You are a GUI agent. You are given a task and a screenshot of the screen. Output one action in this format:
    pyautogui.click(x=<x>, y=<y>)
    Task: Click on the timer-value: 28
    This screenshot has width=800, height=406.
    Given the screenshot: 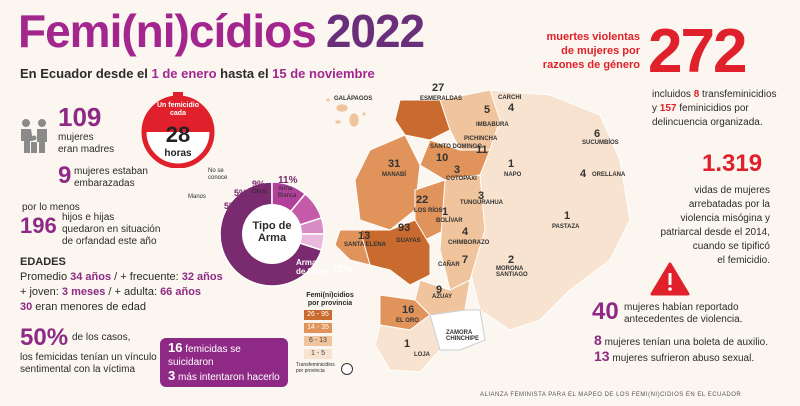 What is the action you would take?
    pyautogui.click(x=178, y=134)
    